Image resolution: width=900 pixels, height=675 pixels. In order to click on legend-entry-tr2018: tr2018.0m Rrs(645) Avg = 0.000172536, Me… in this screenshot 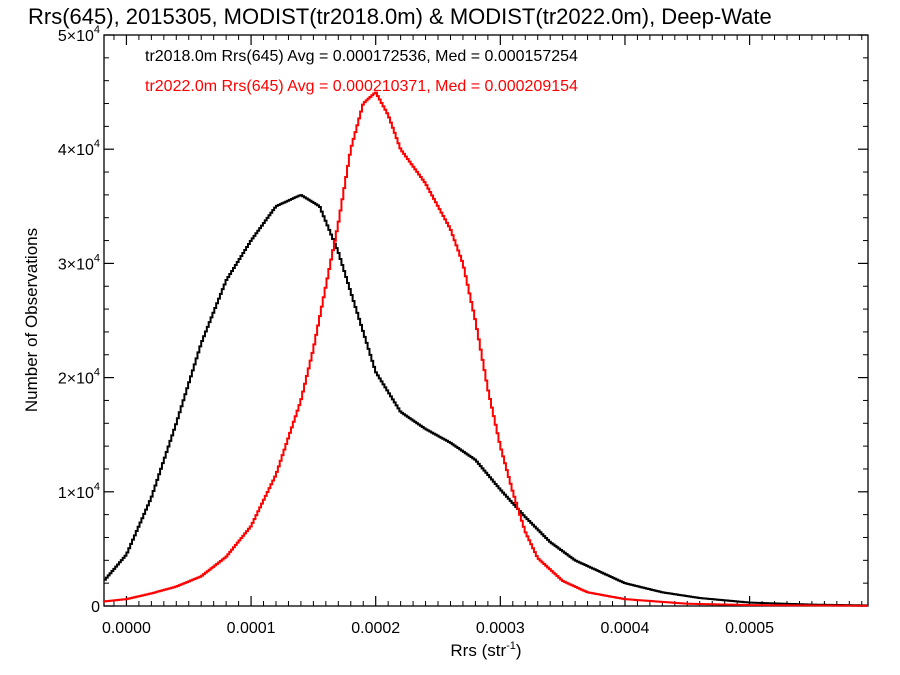, I will do `click(361, 56)`.